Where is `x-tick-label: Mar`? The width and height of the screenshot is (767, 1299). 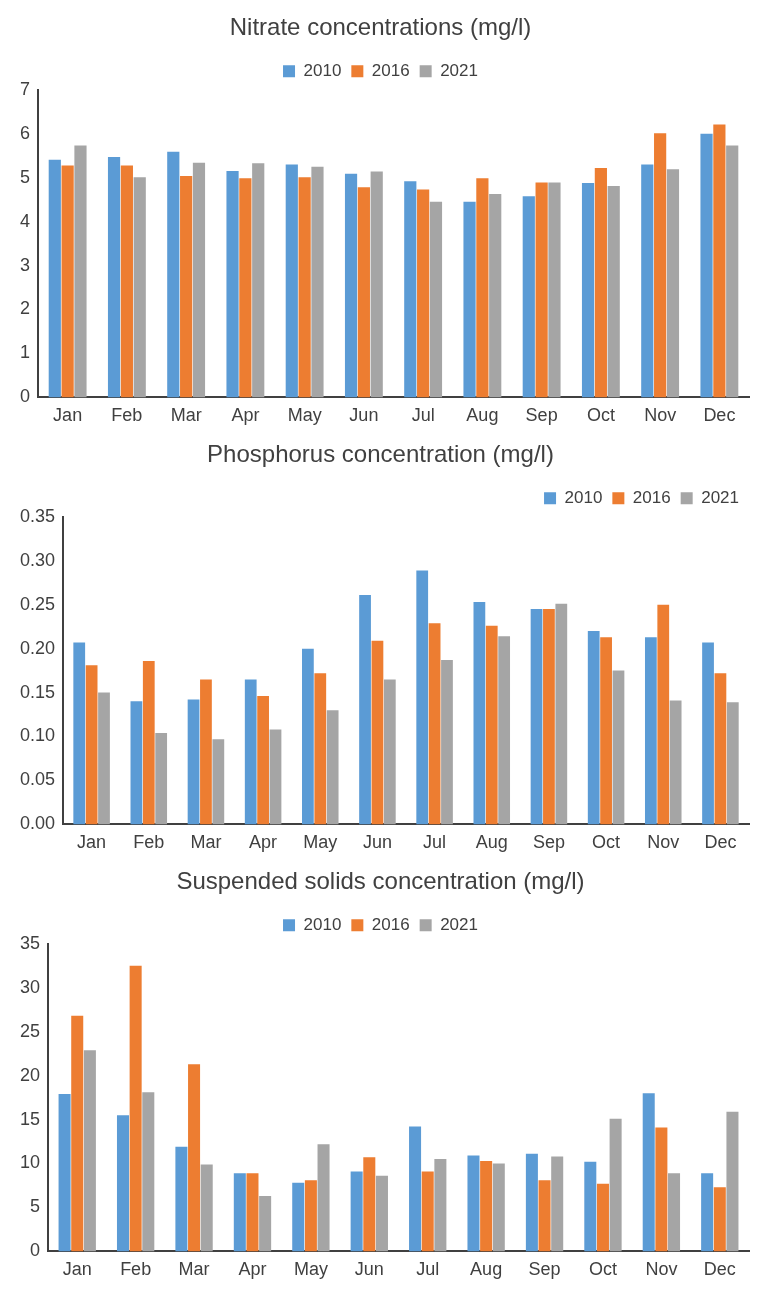 x-tick-label: Mar is located at coordinates (206, 842).